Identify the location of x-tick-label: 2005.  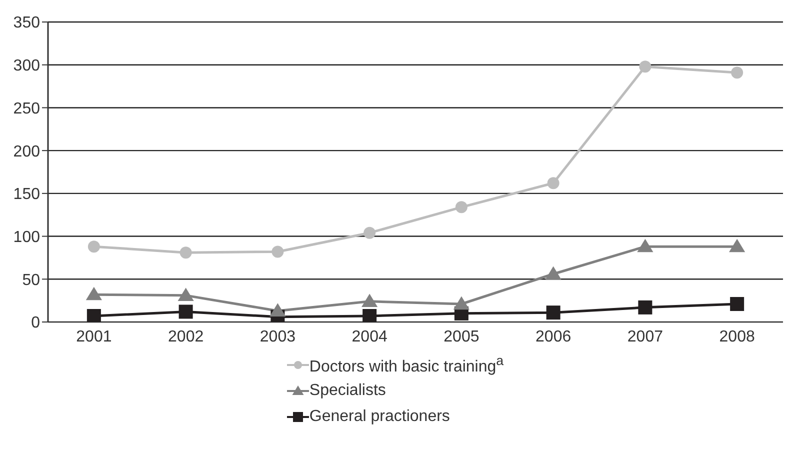
(462, 337).